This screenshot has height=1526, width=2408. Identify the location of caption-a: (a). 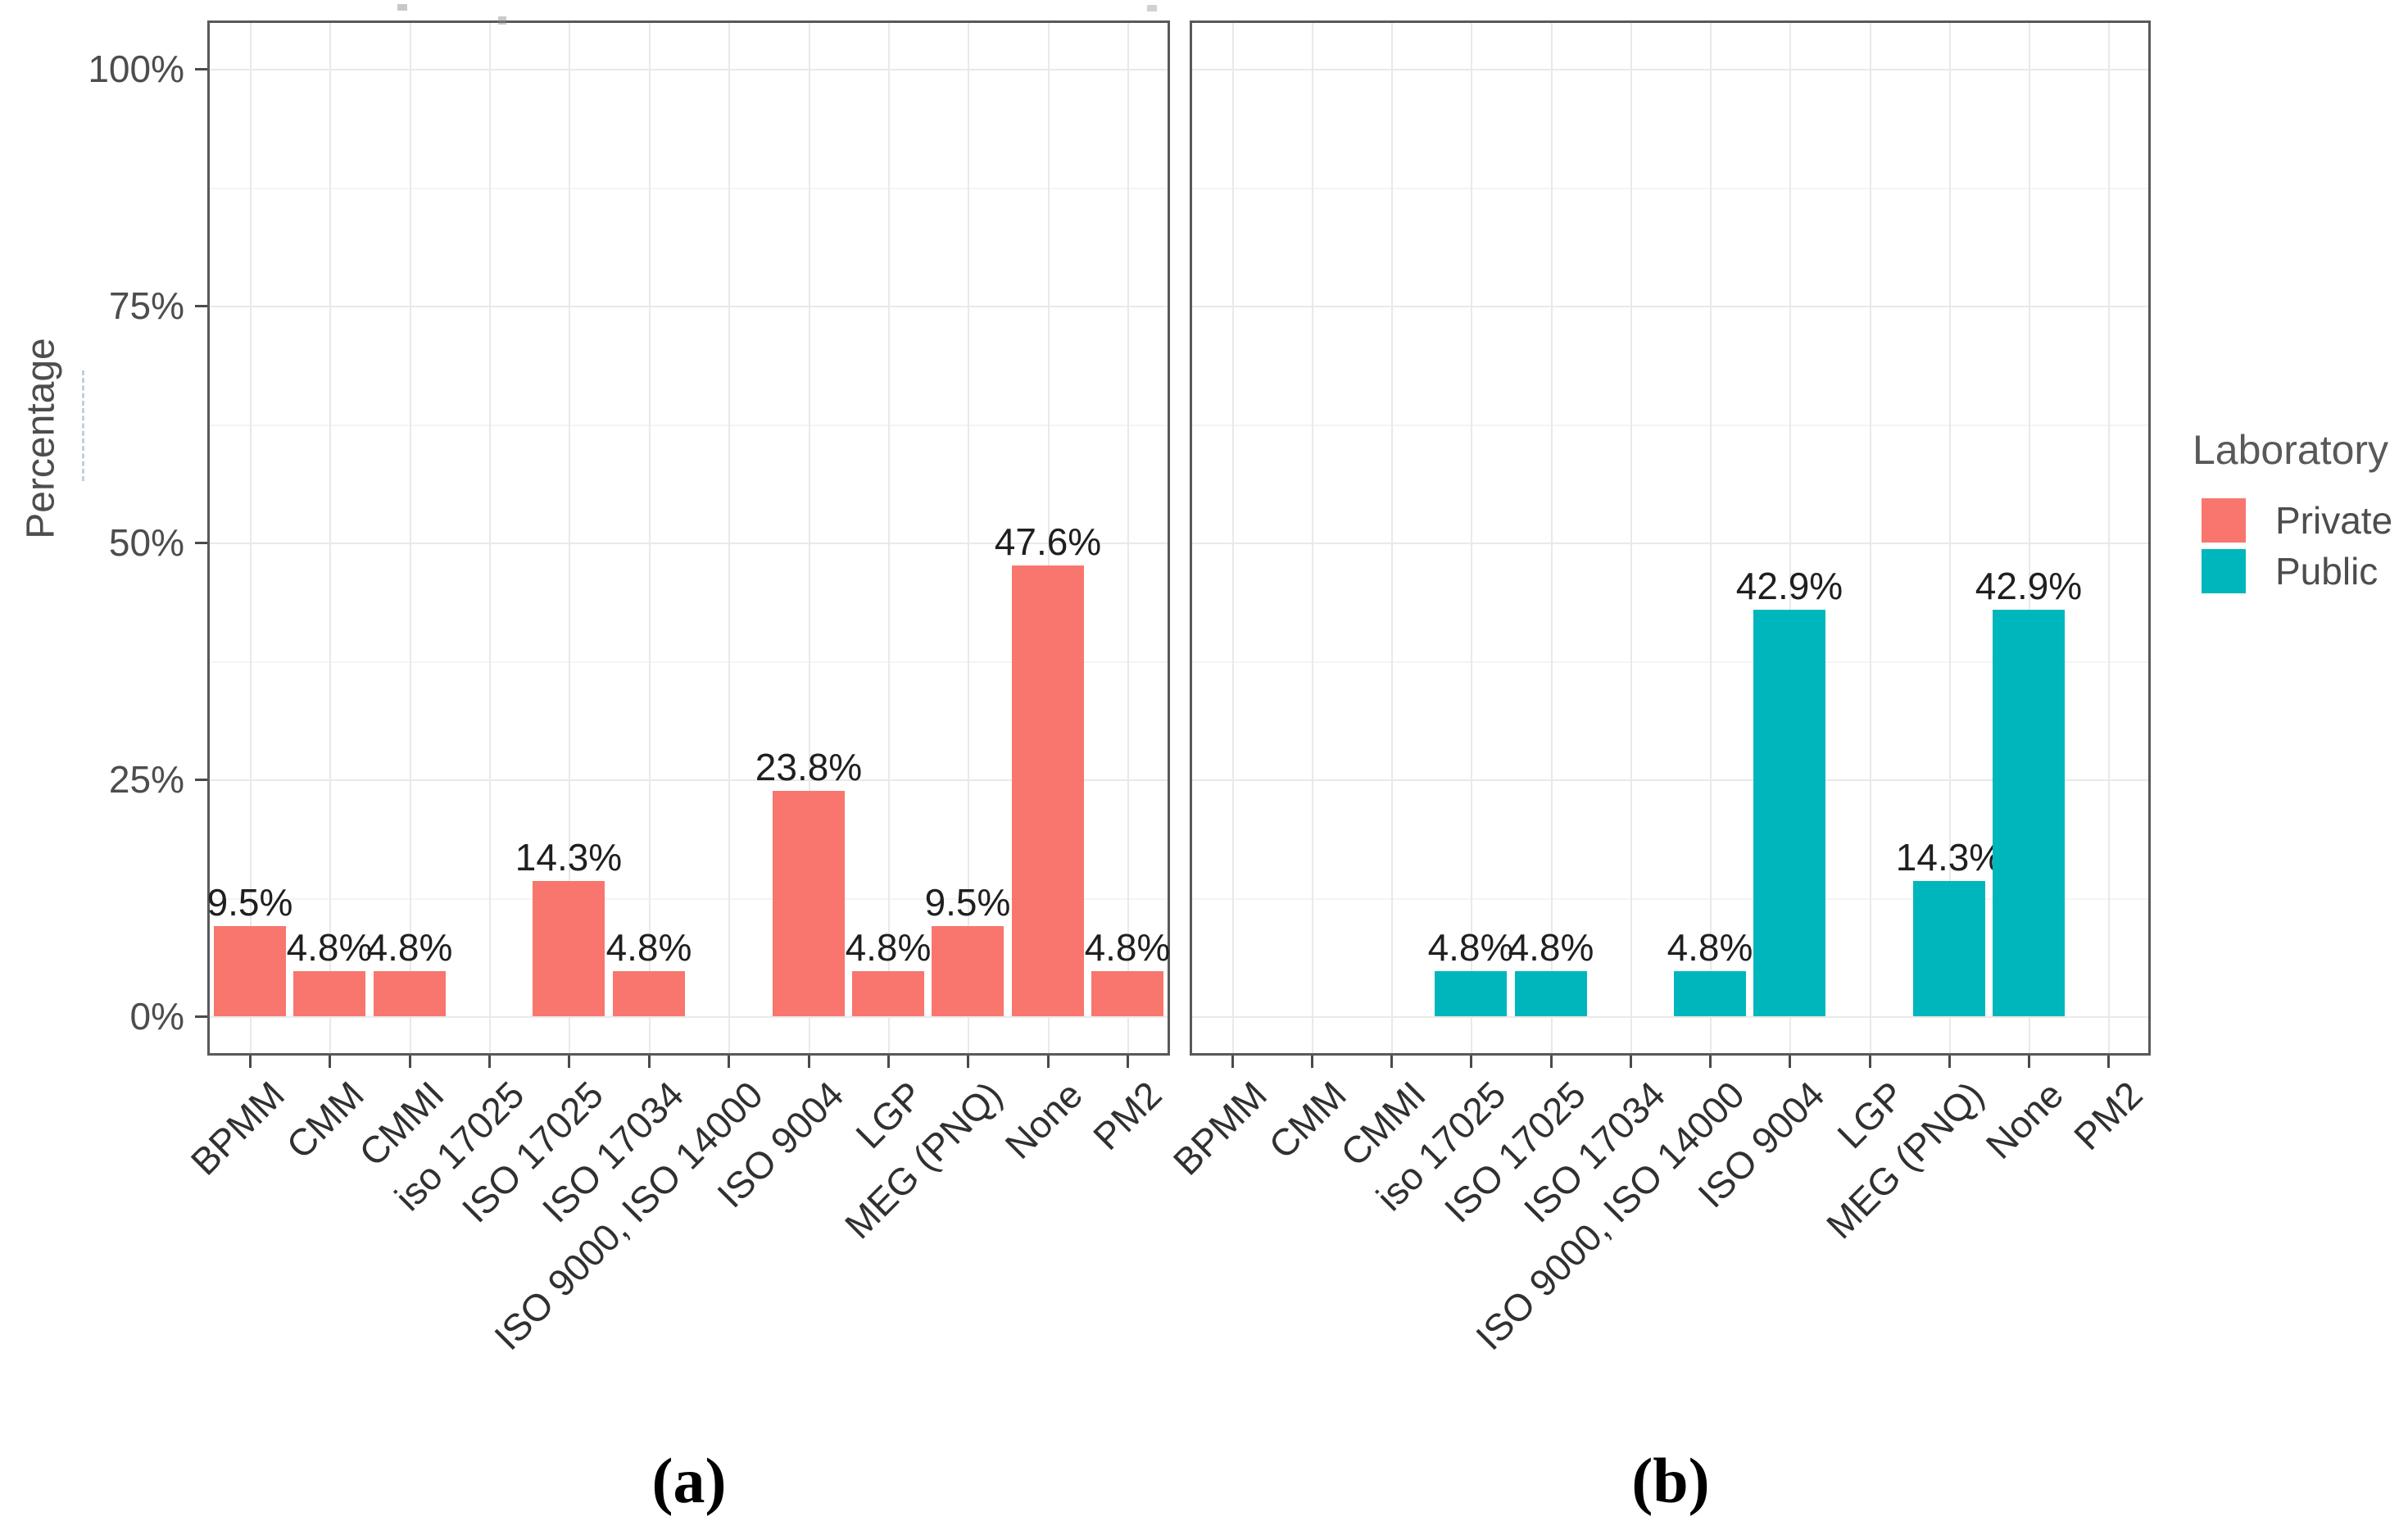
(689, 1480).